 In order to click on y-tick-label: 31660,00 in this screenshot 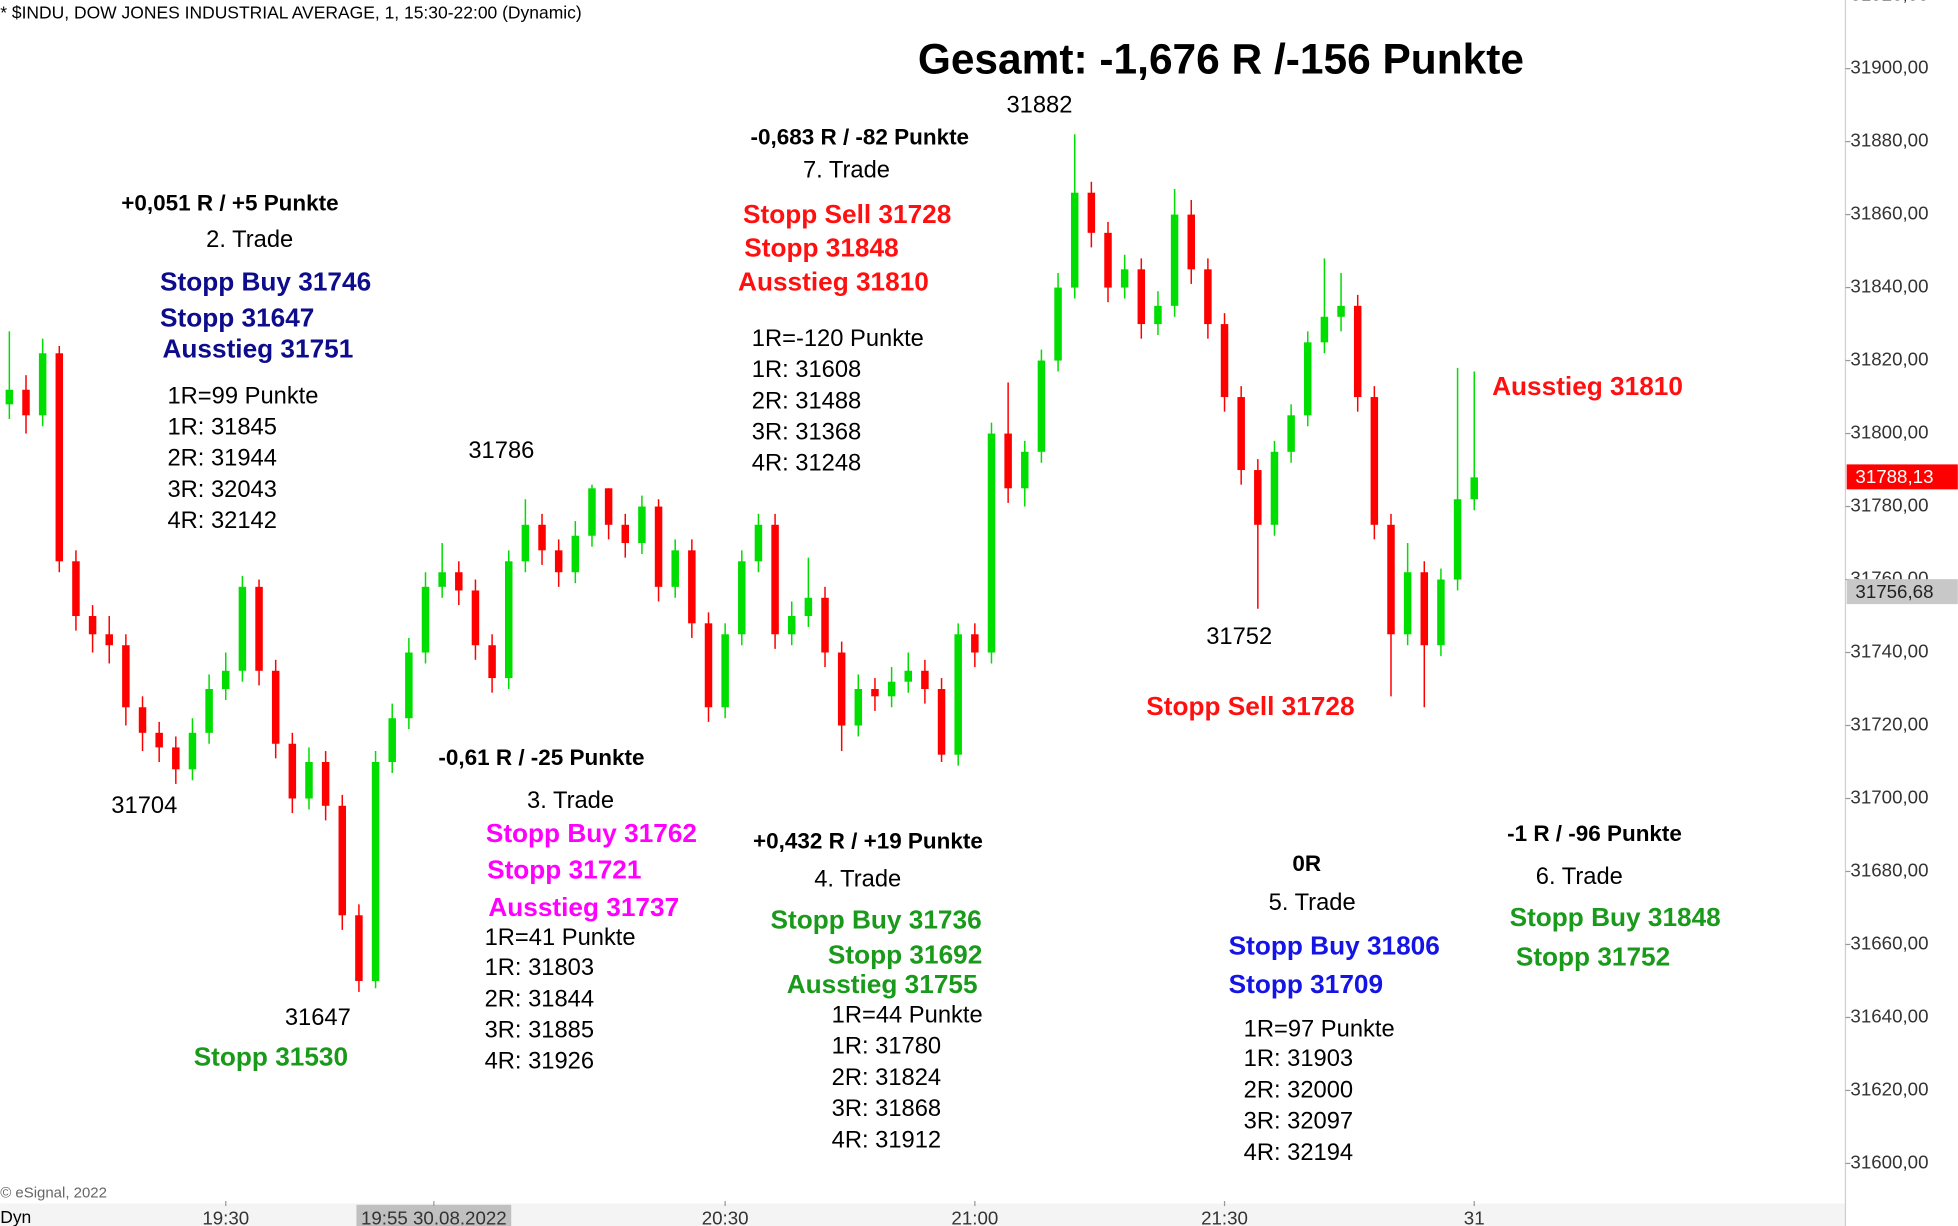, I will do `click(1889, 942)`.